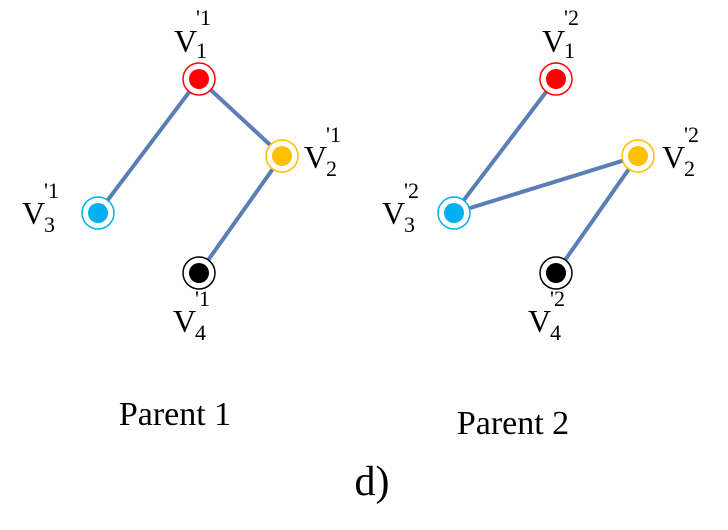  What do you see at coordinates (282, 156) in the screenshot?
I see `node-p1-v2` at bounding box center [282, 156].